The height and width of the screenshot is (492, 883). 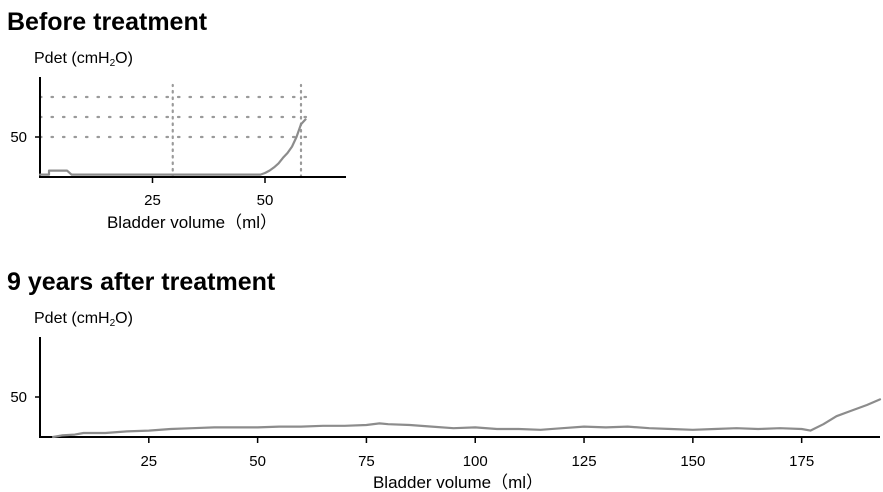 What do you see at coordinates (141, 282) in the screenshot?
I see `chart-title-after: 9 years after treatment` at bounding box center [141, 282].